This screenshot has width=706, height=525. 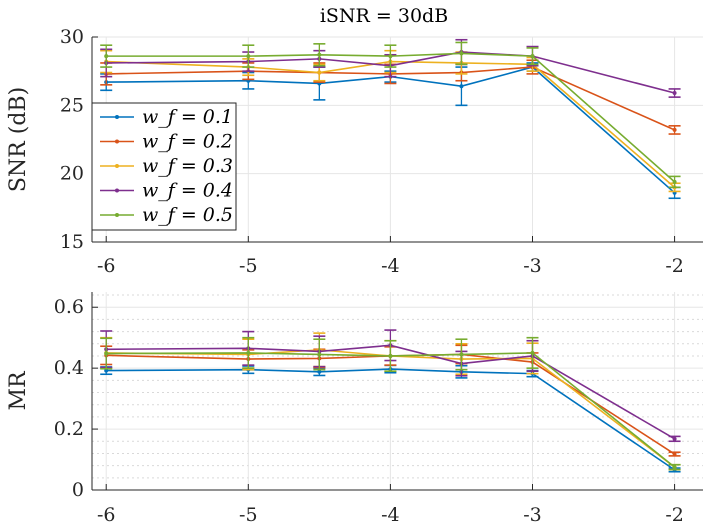 What do you see at coordinates (69, 307) in the screenshot?
I see `y-tick-label: 0.6` at bounding box center [69, 307].